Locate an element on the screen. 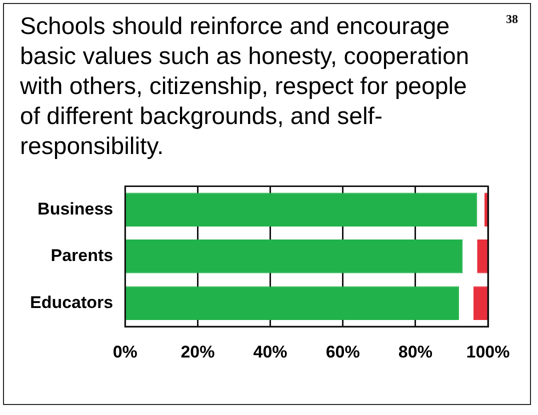 This screenshot has width=538, height=415. text: 38 is located at coordinates (512, 19).